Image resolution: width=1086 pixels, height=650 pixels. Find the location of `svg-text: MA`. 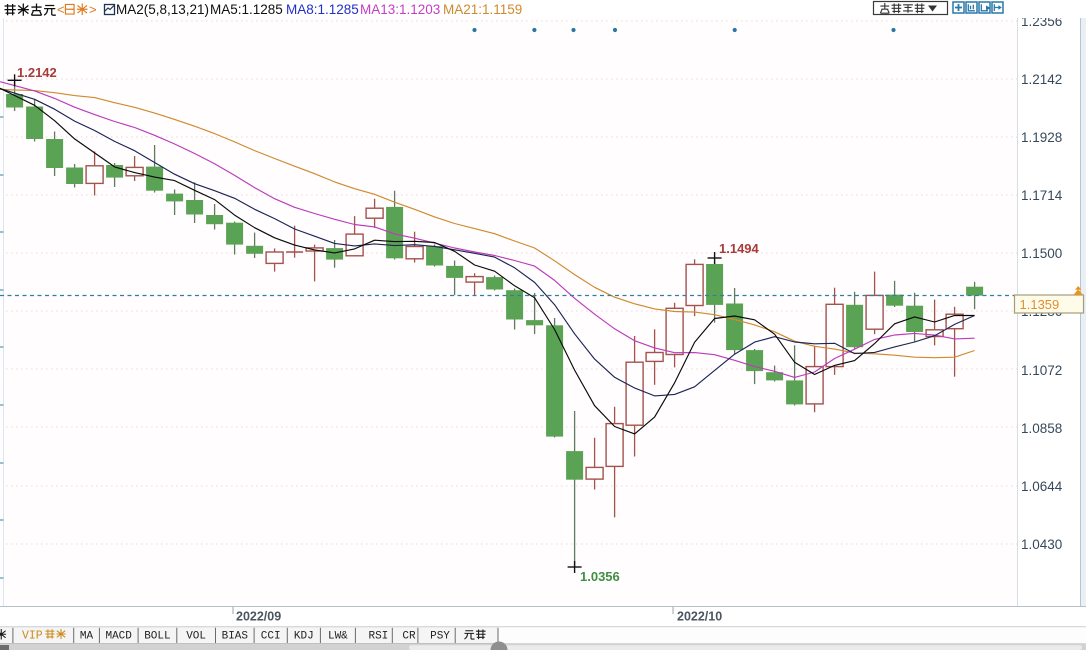

svg-text: MA is located at coordinates (87, 637).